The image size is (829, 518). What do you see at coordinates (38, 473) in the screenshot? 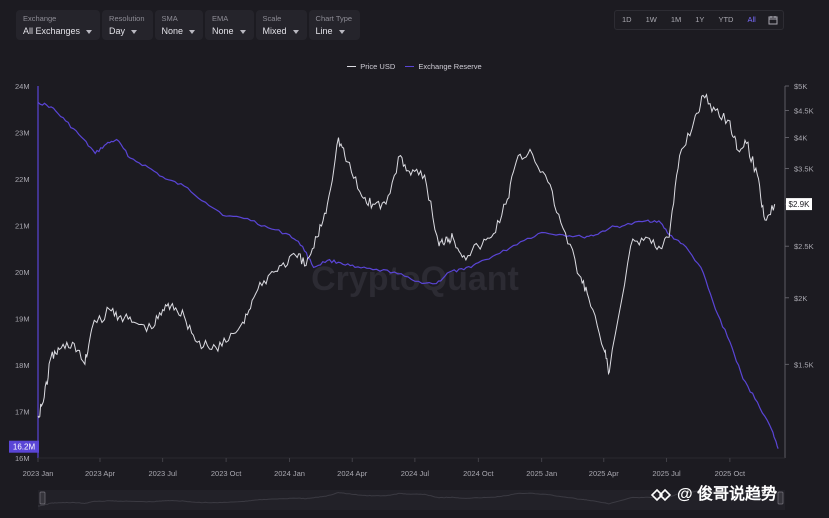
I see `x-axis-tick-label: 2023 Jan` at bounding box center [38, 473].